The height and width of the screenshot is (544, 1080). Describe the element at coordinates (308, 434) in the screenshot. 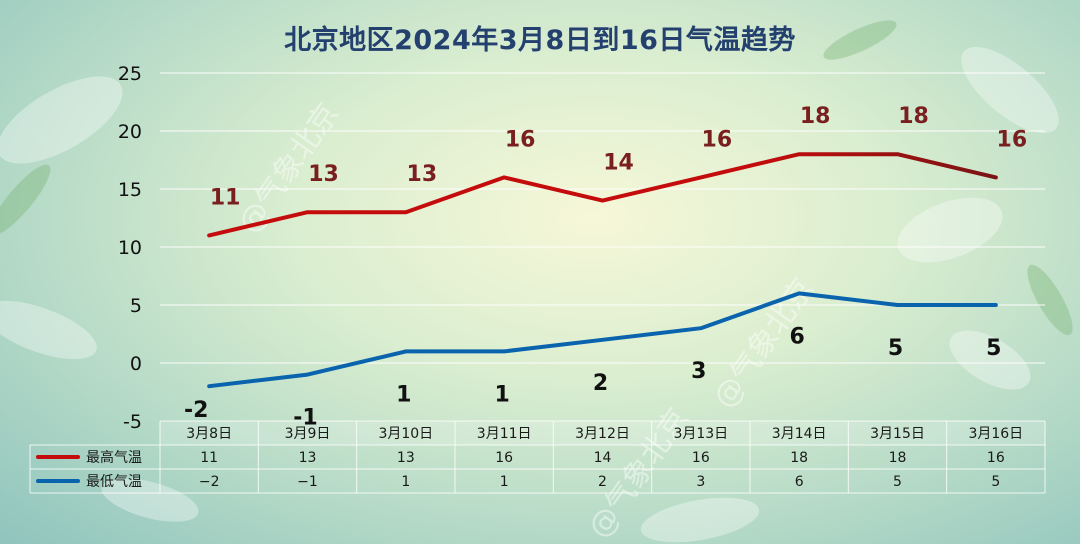

I see `x-tick-label: 3月9日` at that location.